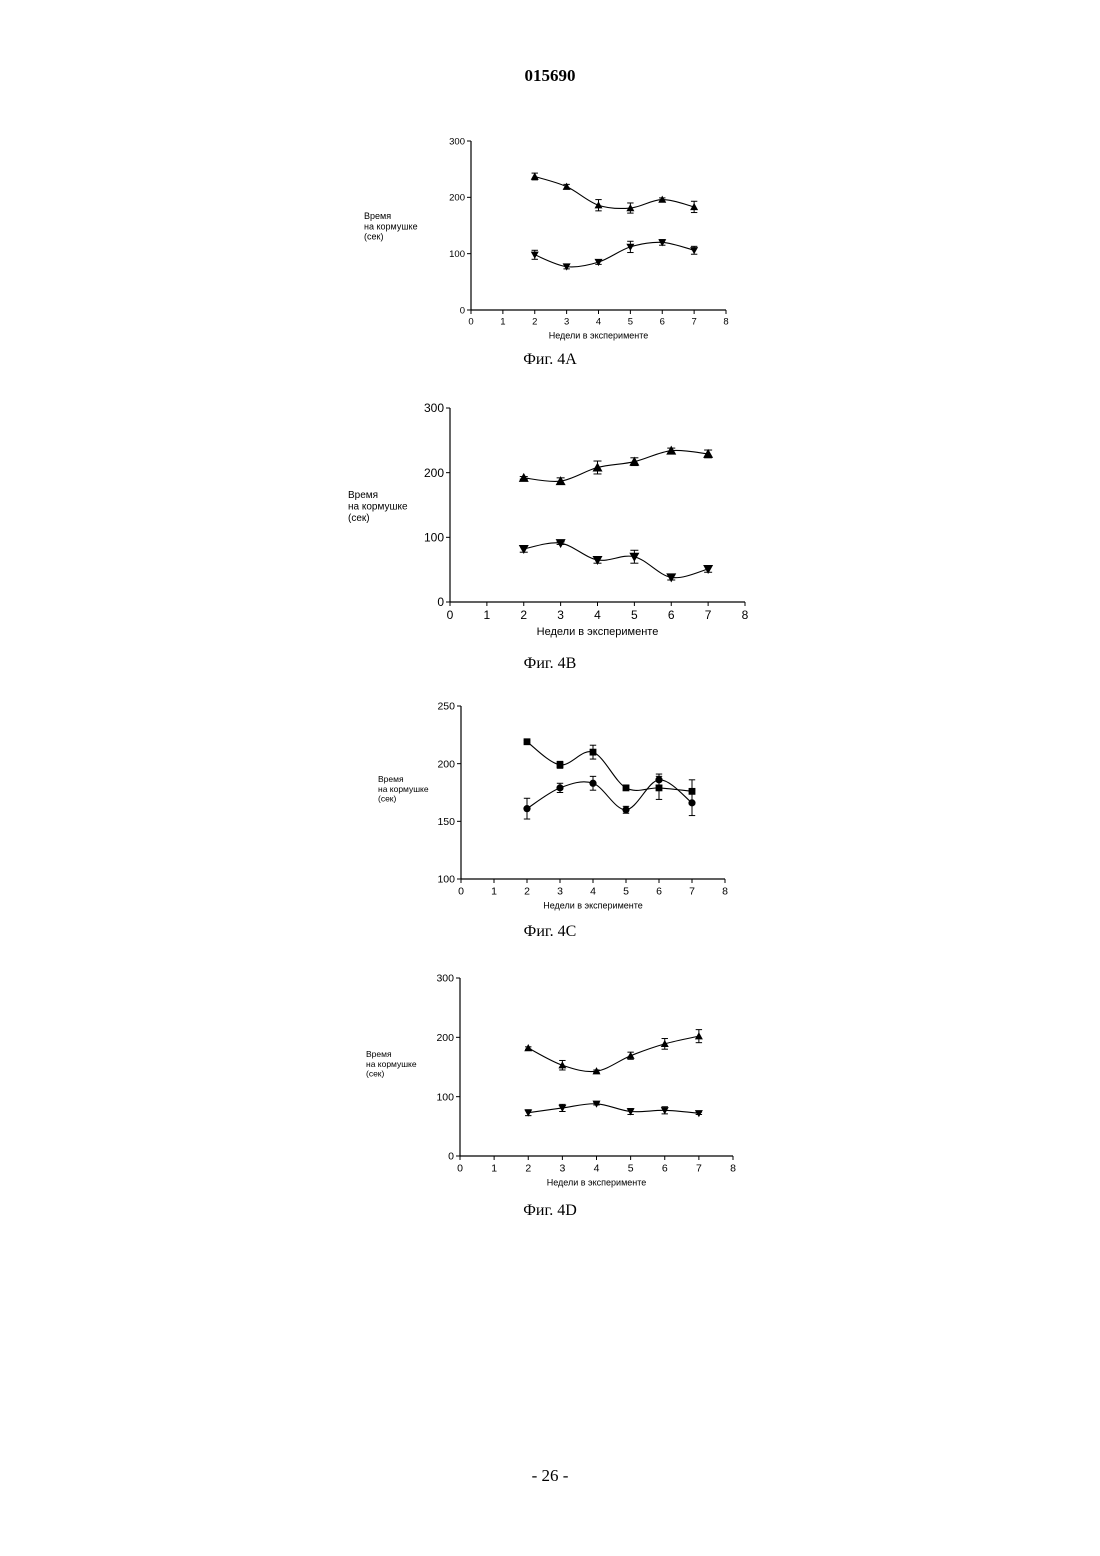 This screenshot has height=1556, width=1100. I want to click on figure-caption-4b: Фиг. 4В, so click(550, 664).